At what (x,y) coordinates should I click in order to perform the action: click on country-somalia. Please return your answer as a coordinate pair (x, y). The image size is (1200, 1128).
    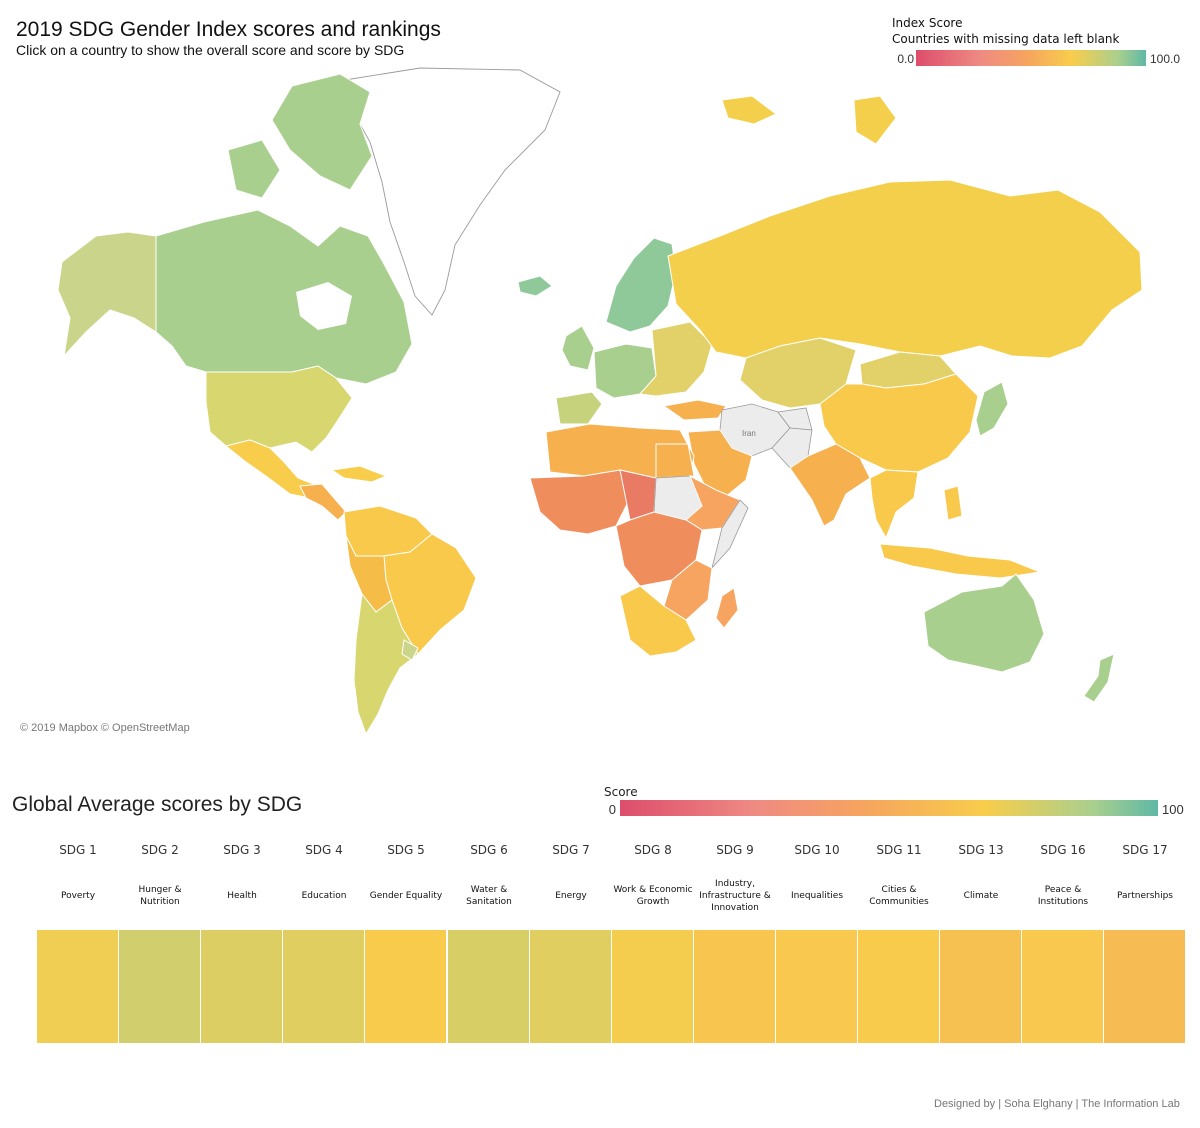
    Looking at the image, I should click on (730, 534).